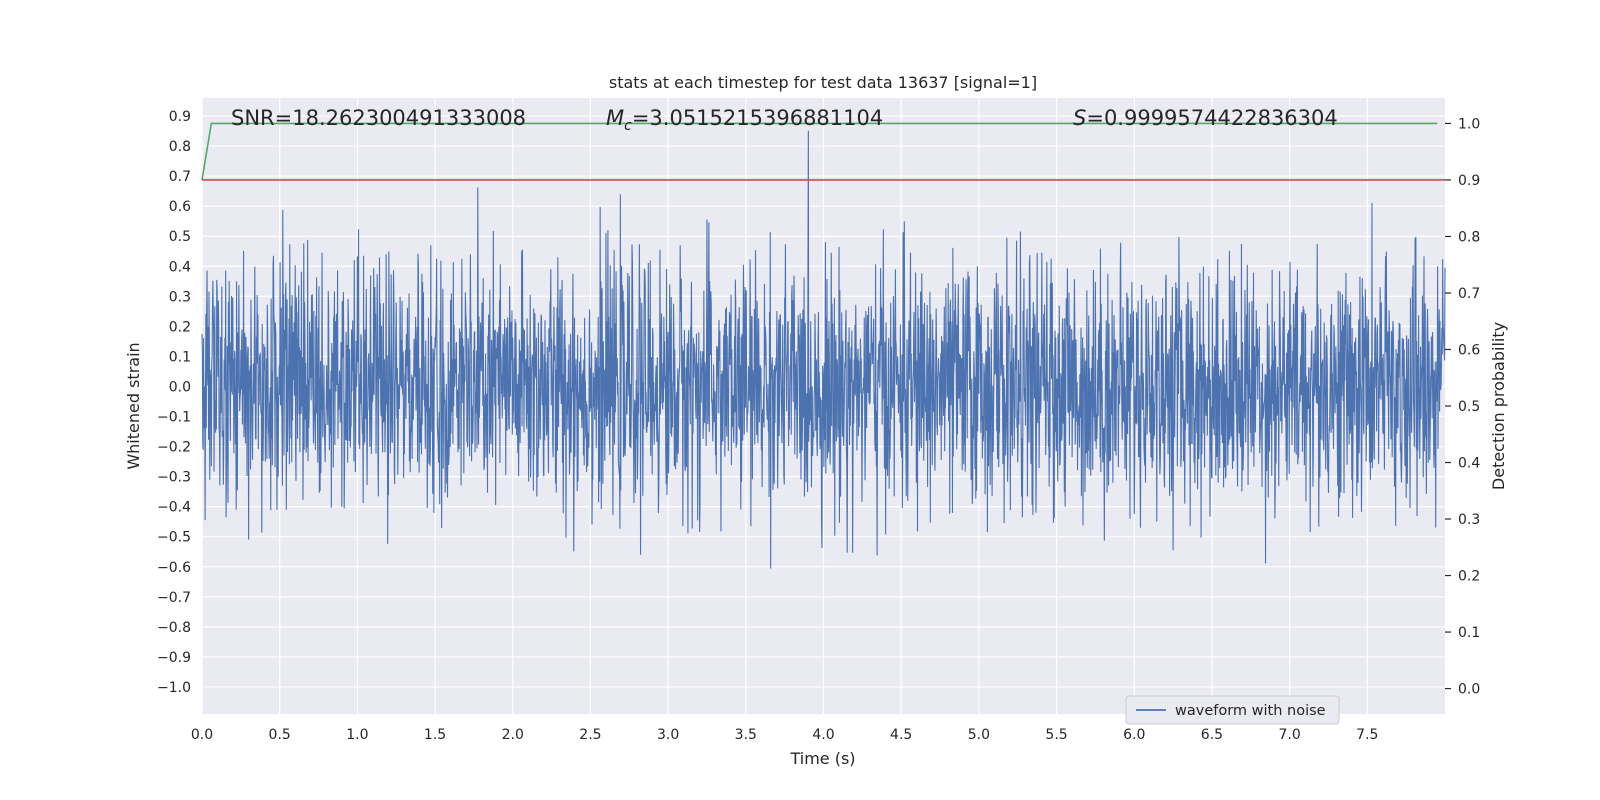 The height and width of the screenshot is (800, 1600). What do you see at coordinates (174, 568) in the screenshot?
I see `y-tick-label-left: −0.6` at bounding box center [174, 568].